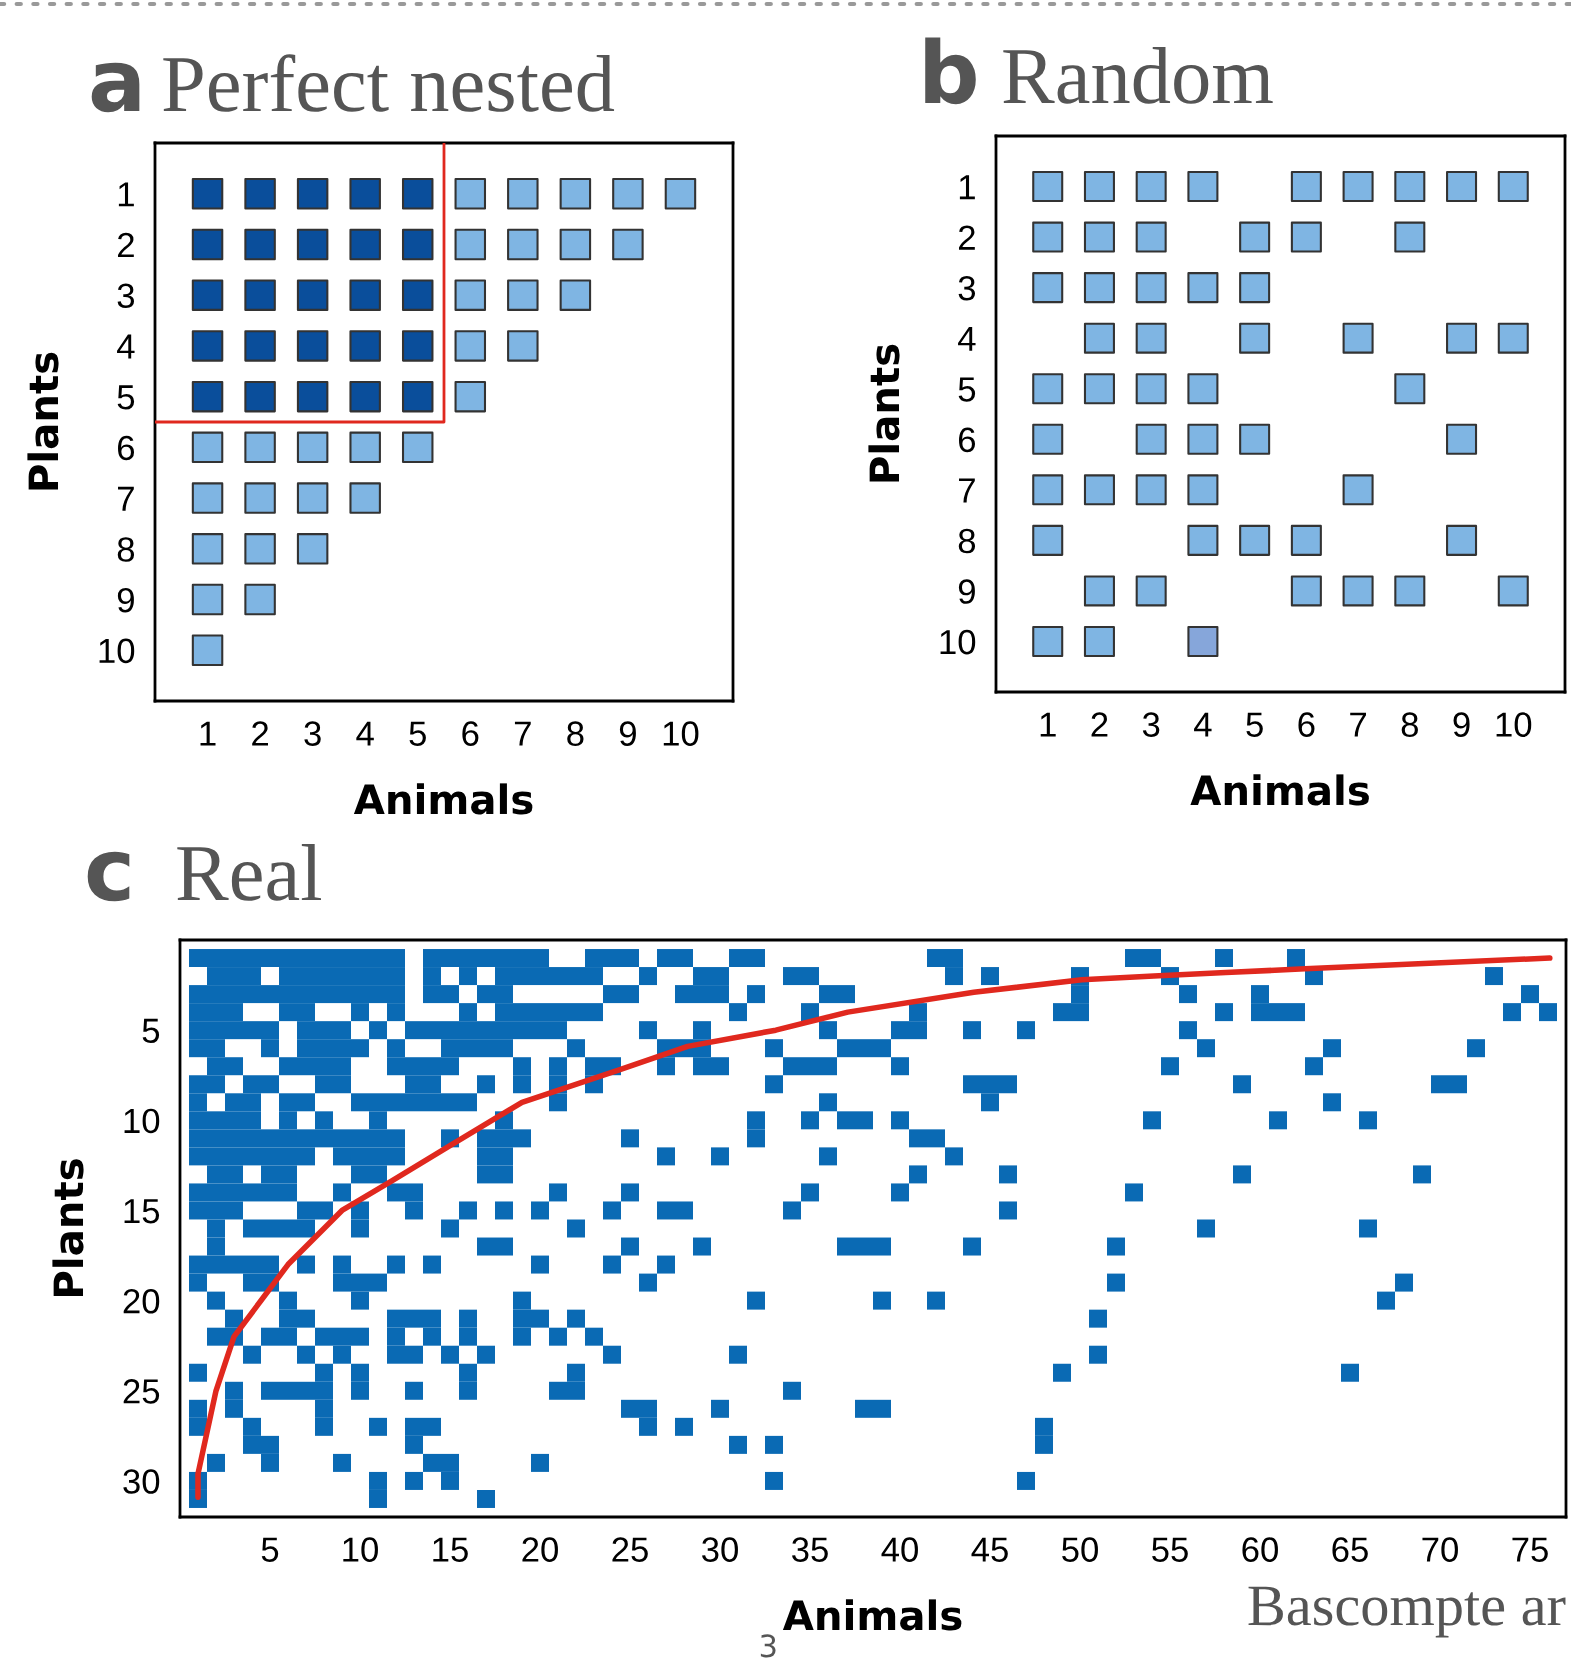 The image size is (1571, 1661). Describe the element at coordinates (126, 498) in the screenshot. I see `y-tick-label: 7` at that location.